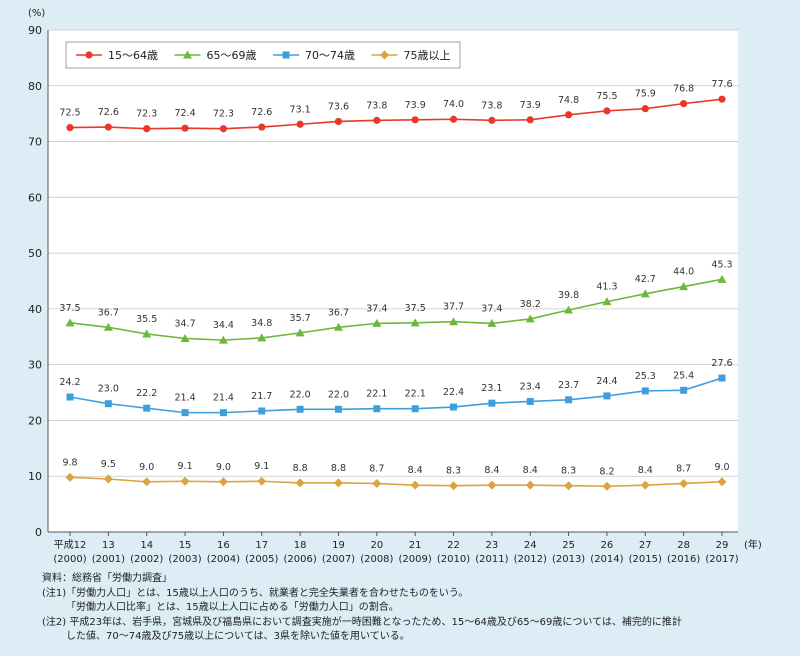 The image size is (800, 656). Describe the element at coordinates (70, 545) in the screenshot. I see `x-tick-label: 平成12` at that location.